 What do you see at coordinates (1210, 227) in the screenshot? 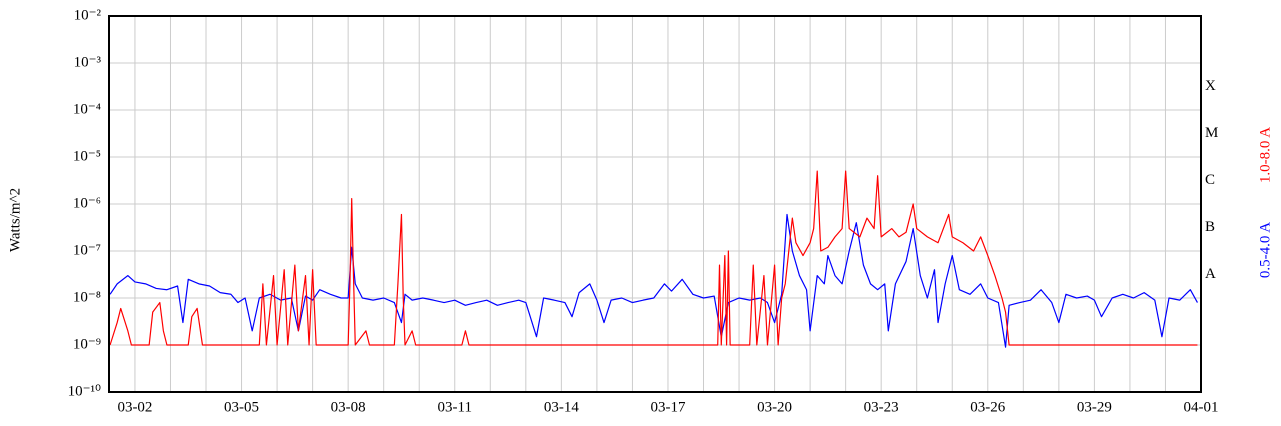
I see `flare-class-label: B` at bounding box center [1210, 227].